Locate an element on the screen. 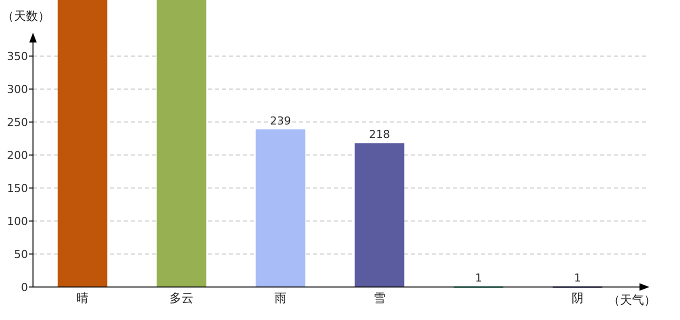 The height and width of the screenshot is (320, 680). y-tick-label: 250 is located at coordinates (17, 123).